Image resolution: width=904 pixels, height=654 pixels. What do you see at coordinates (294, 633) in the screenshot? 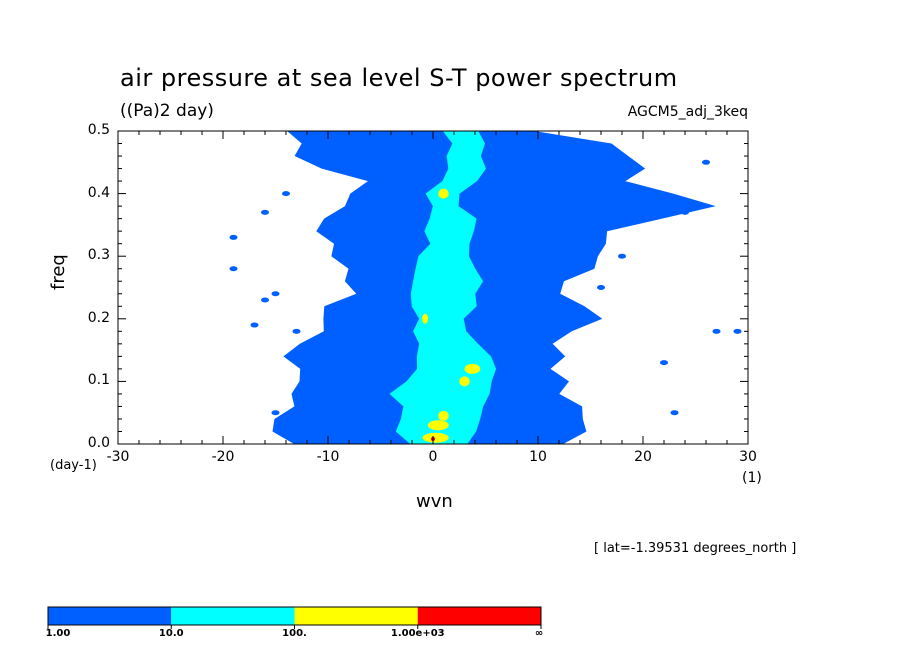
I see `colorbar-label: 100.` at bounding box center [294, 633].